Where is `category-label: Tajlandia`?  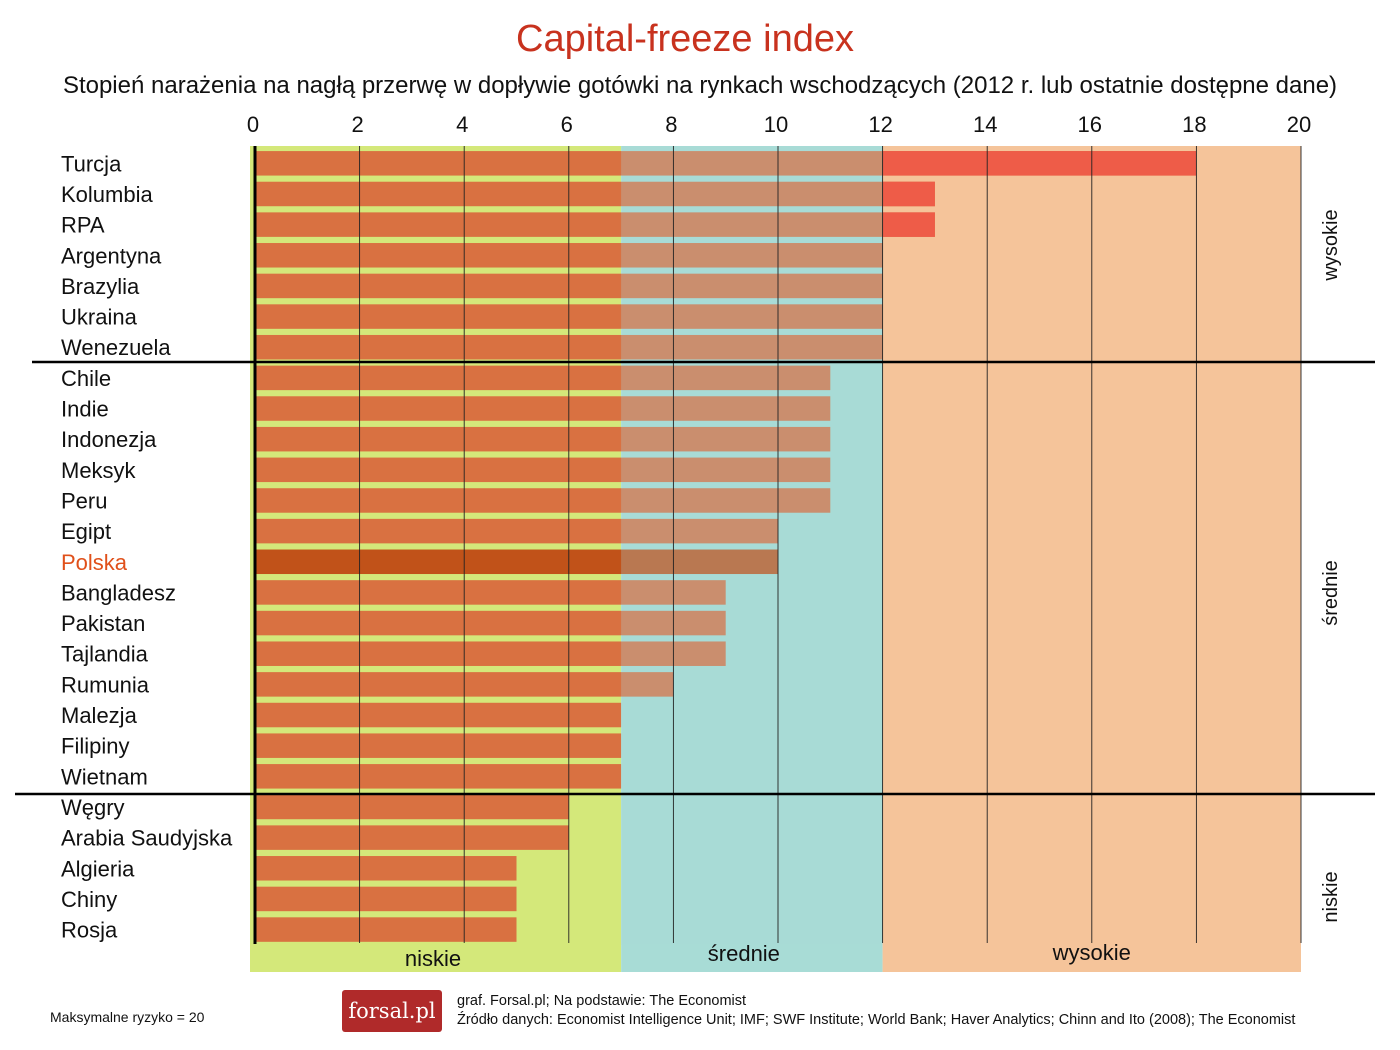 category-label: Tajlandia is located at coordinates (105, 654).